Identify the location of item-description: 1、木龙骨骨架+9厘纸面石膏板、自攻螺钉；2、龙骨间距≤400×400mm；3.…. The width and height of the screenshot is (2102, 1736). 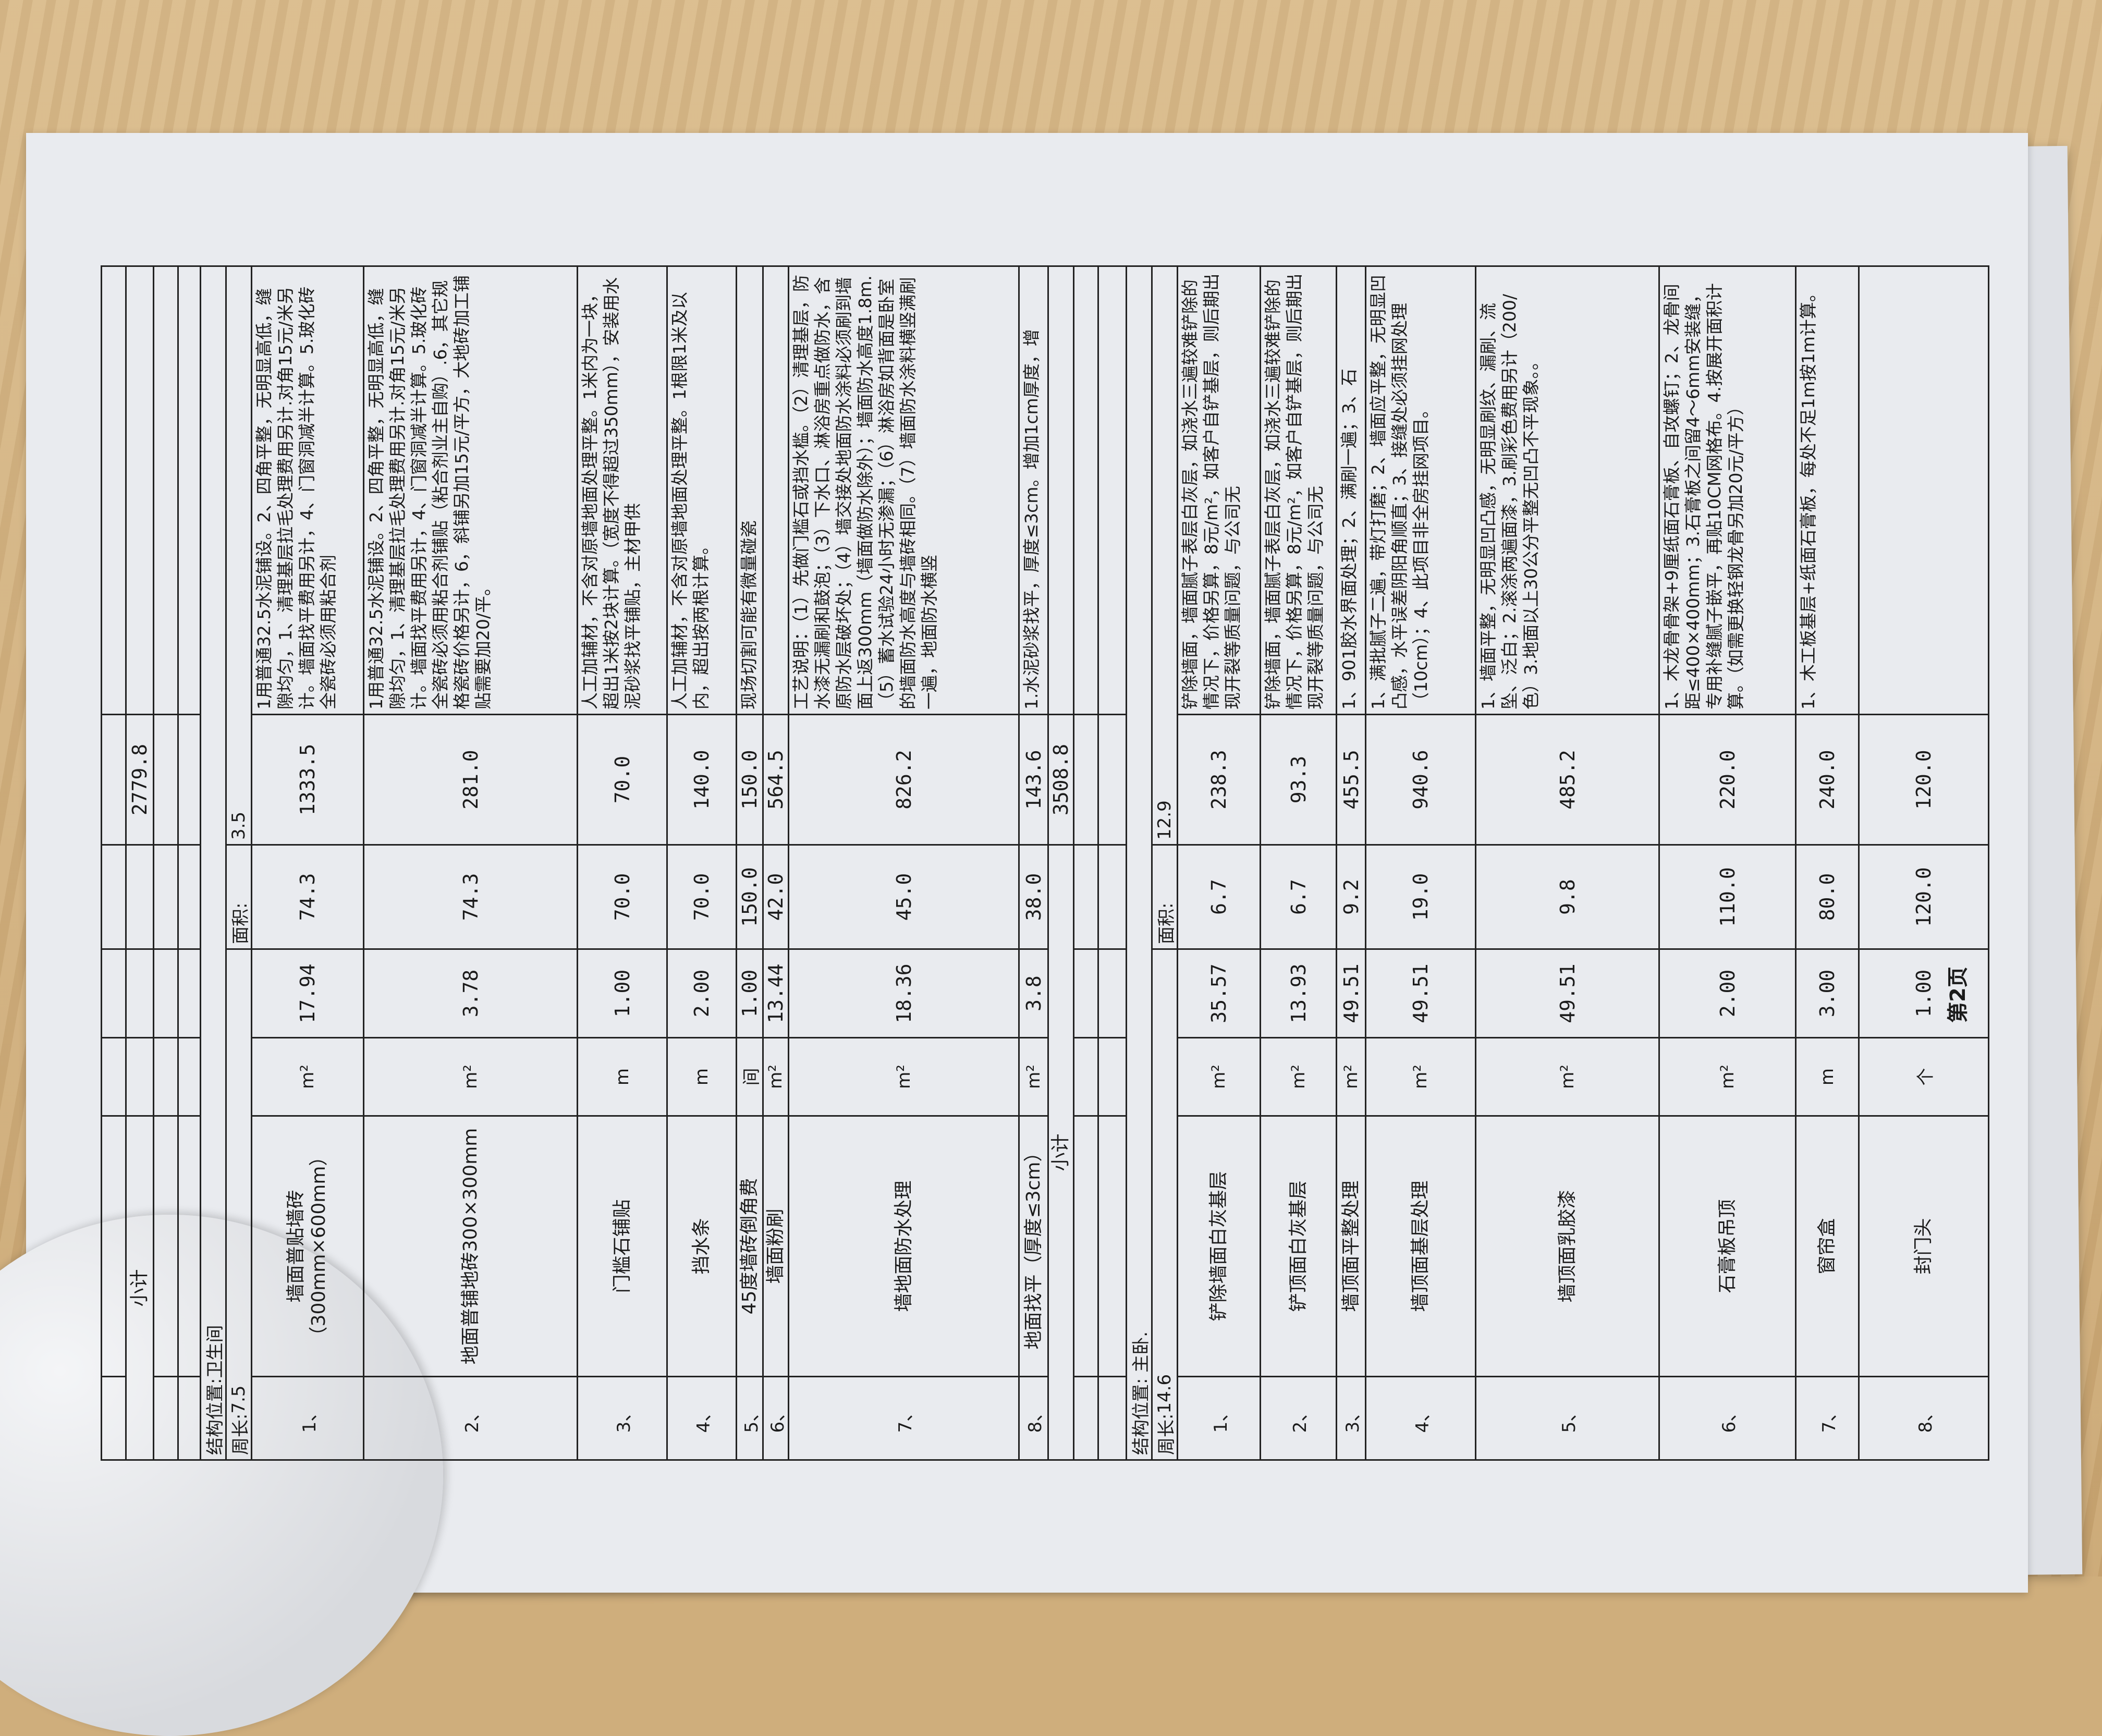
(1703, 497).